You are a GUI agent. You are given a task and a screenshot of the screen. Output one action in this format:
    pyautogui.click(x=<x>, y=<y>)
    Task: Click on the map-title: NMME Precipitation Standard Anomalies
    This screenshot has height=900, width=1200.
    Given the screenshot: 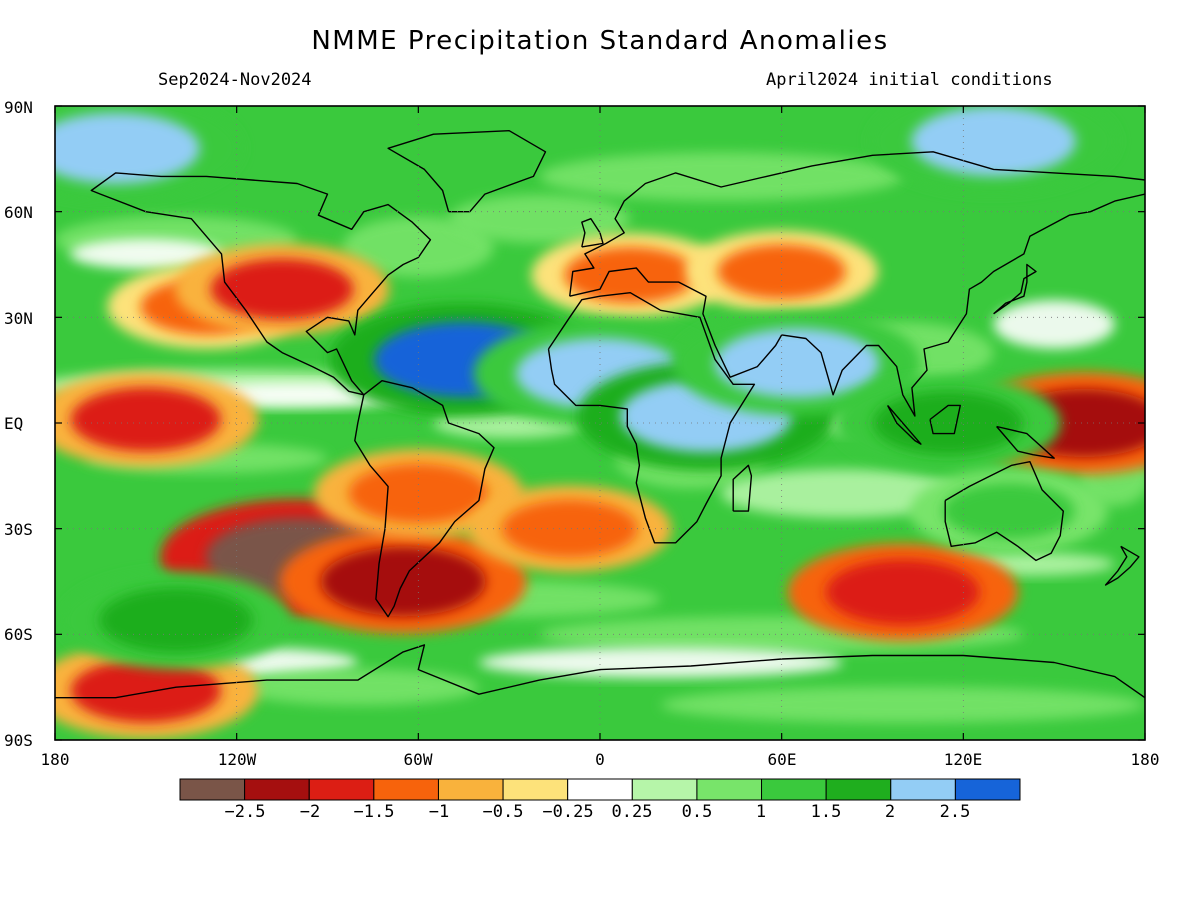 What is the action you would take?
    pyautogui.click(x=600, y=41)
    